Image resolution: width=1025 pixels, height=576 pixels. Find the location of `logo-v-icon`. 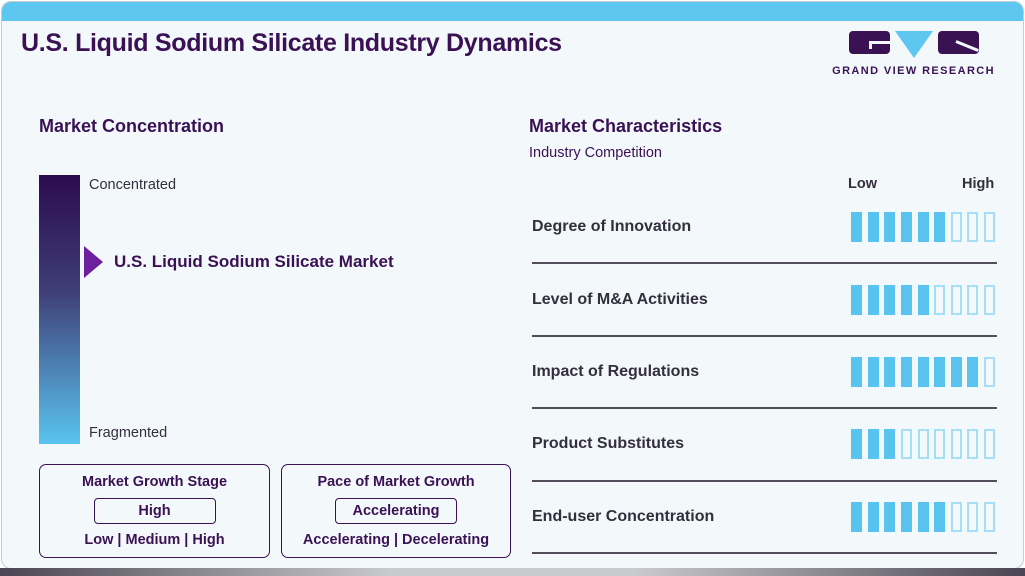

logo-v-icon is located at coordinates (913, 44).